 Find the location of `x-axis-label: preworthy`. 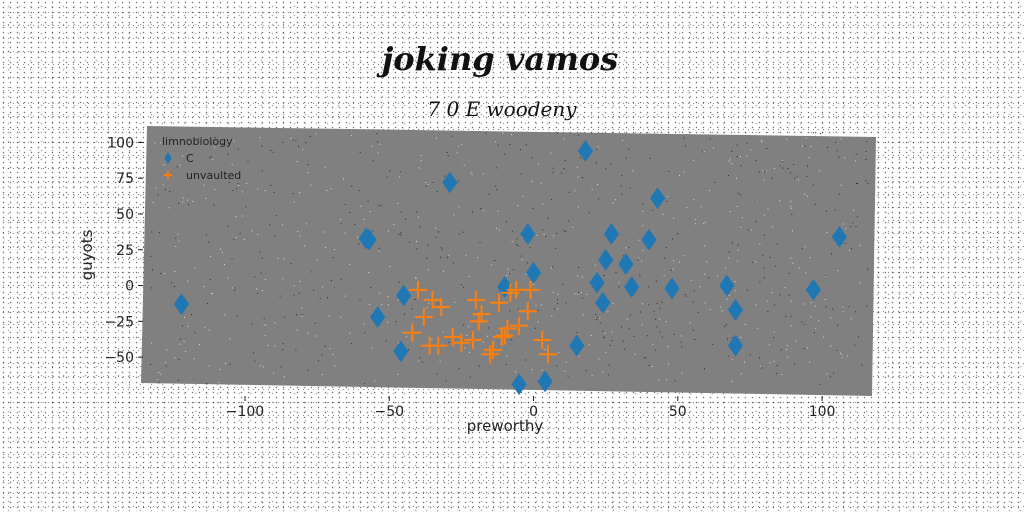

x-axis-label: preworthy is located at coordinates (505, 426).